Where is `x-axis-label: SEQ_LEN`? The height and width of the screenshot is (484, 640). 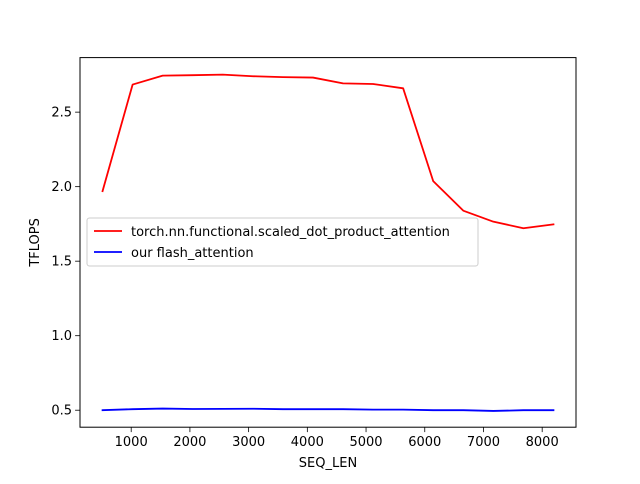 x-axis-label: SEQ_LEN is located at coordinates (328, 463).